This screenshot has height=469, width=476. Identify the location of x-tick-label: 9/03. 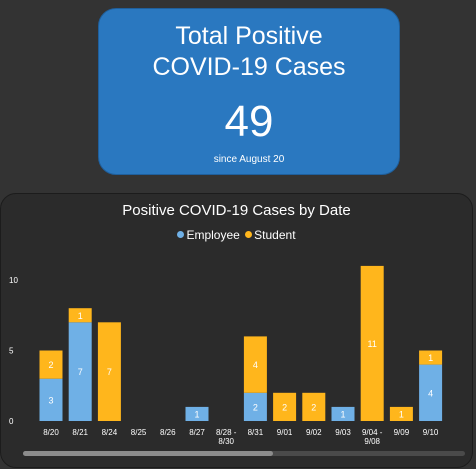
(343, 432).